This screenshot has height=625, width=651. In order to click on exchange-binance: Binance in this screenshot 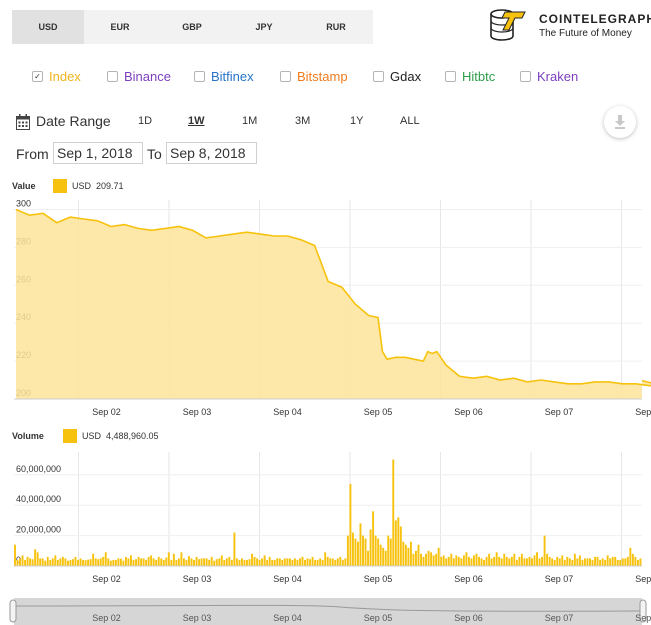, I will do `click(139, 76)`.